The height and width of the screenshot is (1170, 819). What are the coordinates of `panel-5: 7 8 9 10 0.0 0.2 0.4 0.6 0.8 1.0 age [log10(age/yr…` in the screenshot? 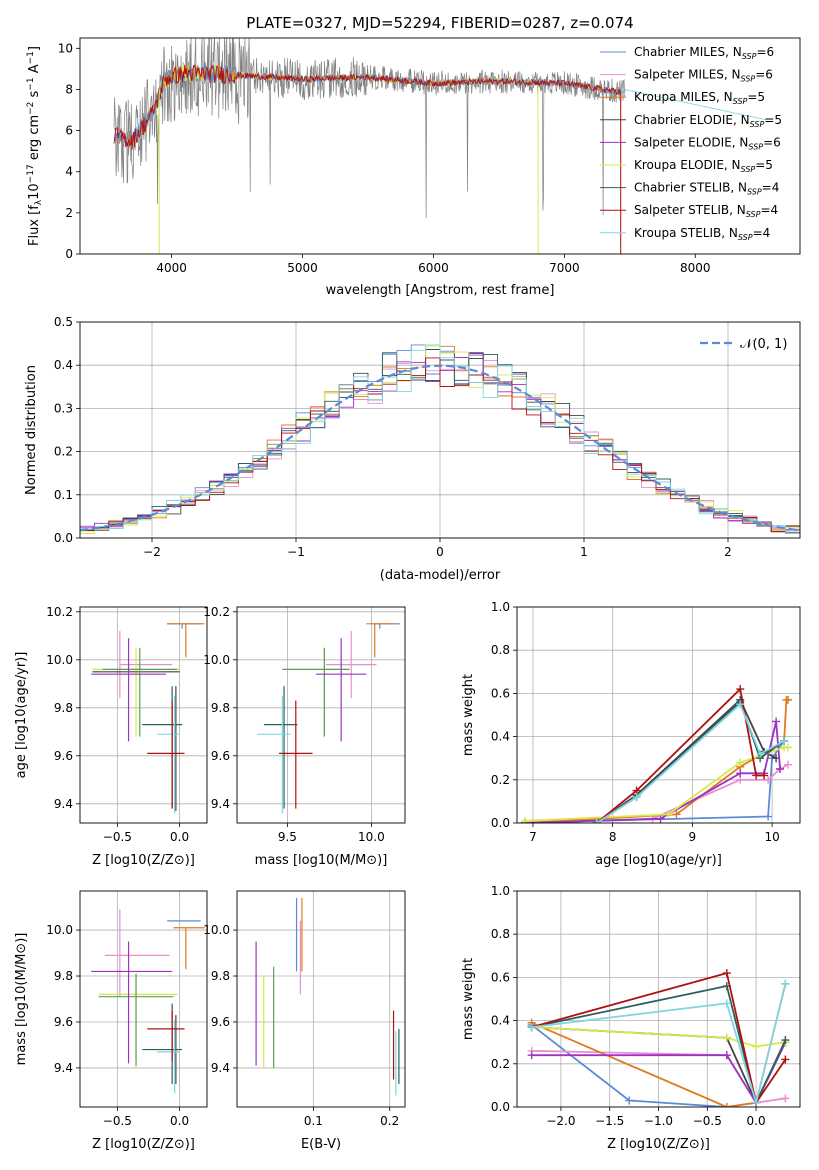 It's located at (631, 734).